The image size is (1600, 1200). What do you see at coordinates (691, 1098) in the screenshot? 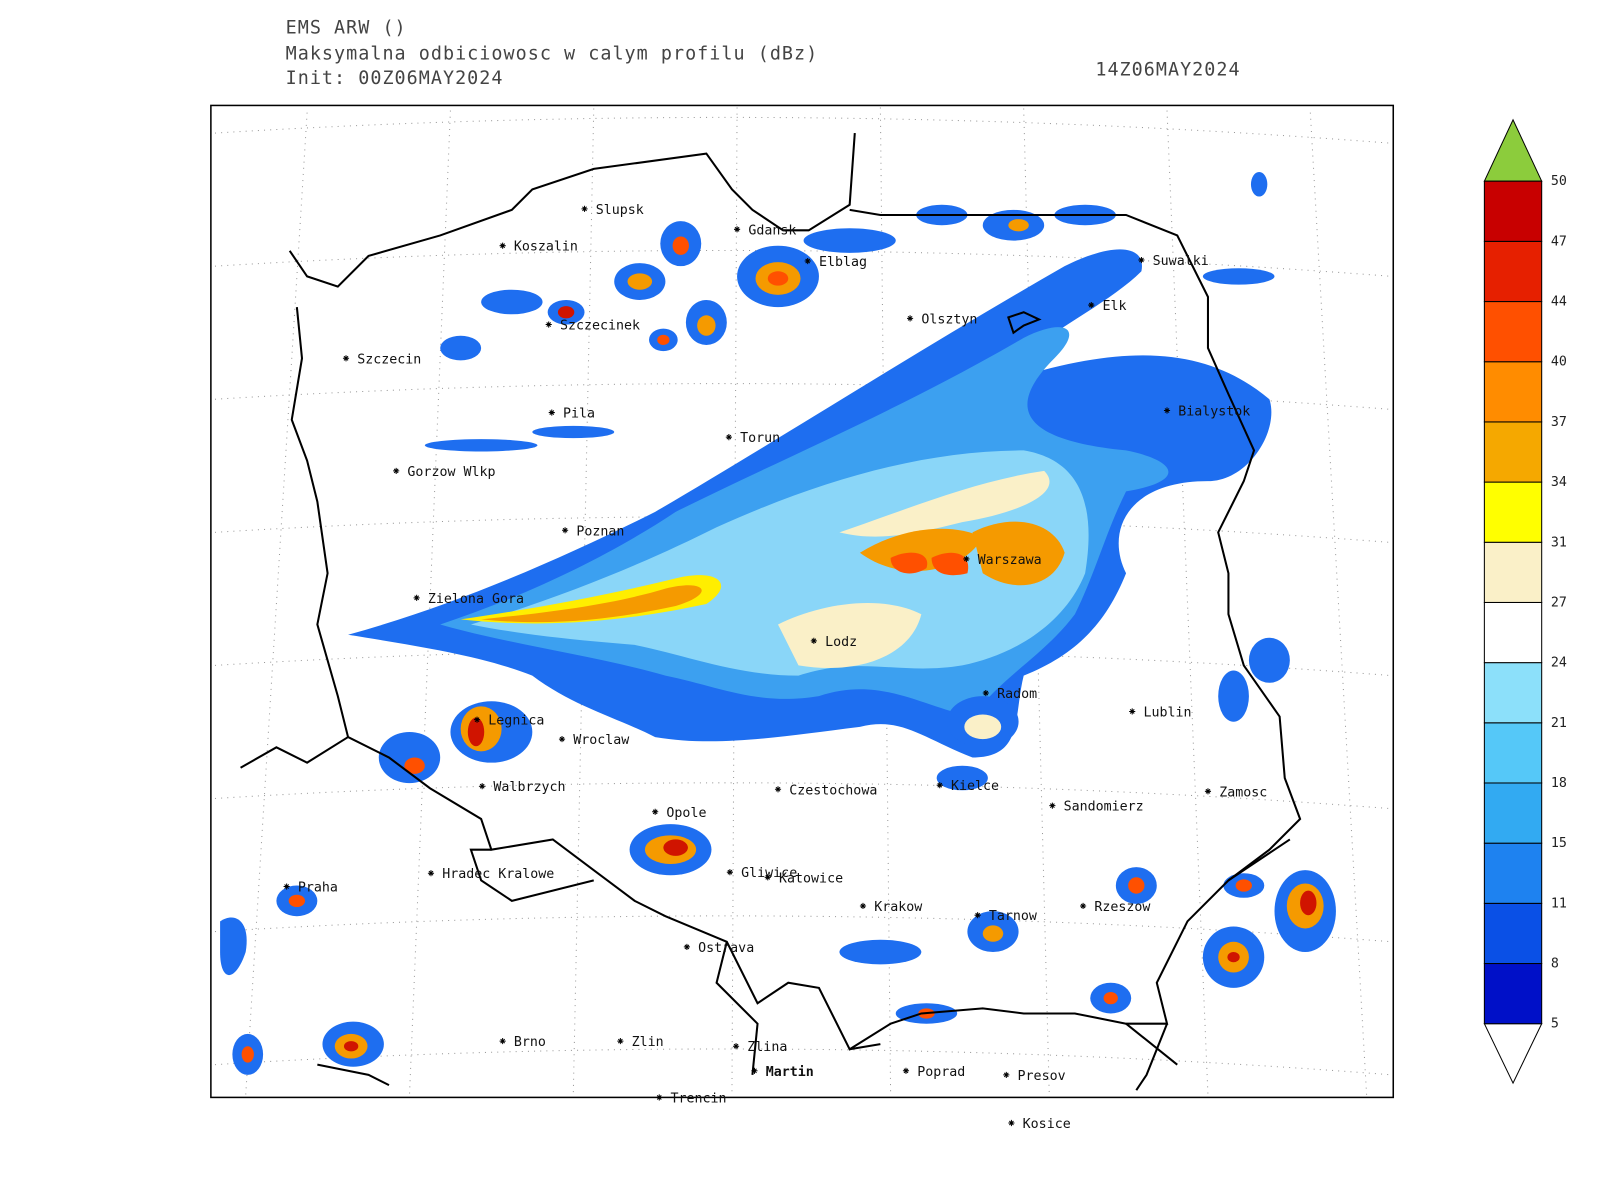
I see `city: Trencin` at bounding box center [691, 1098].